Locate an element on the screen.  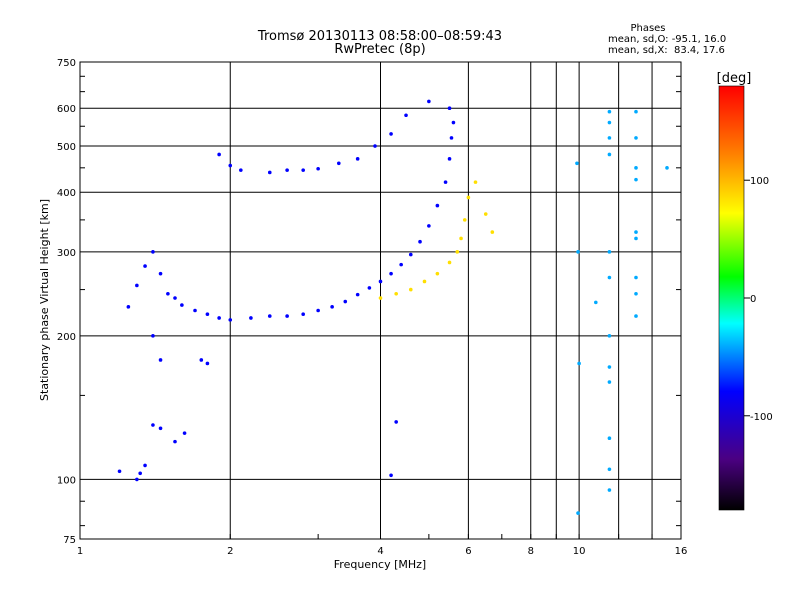
colorbar-ticks: 100 0 -100 is located at coordinates (758, 299).